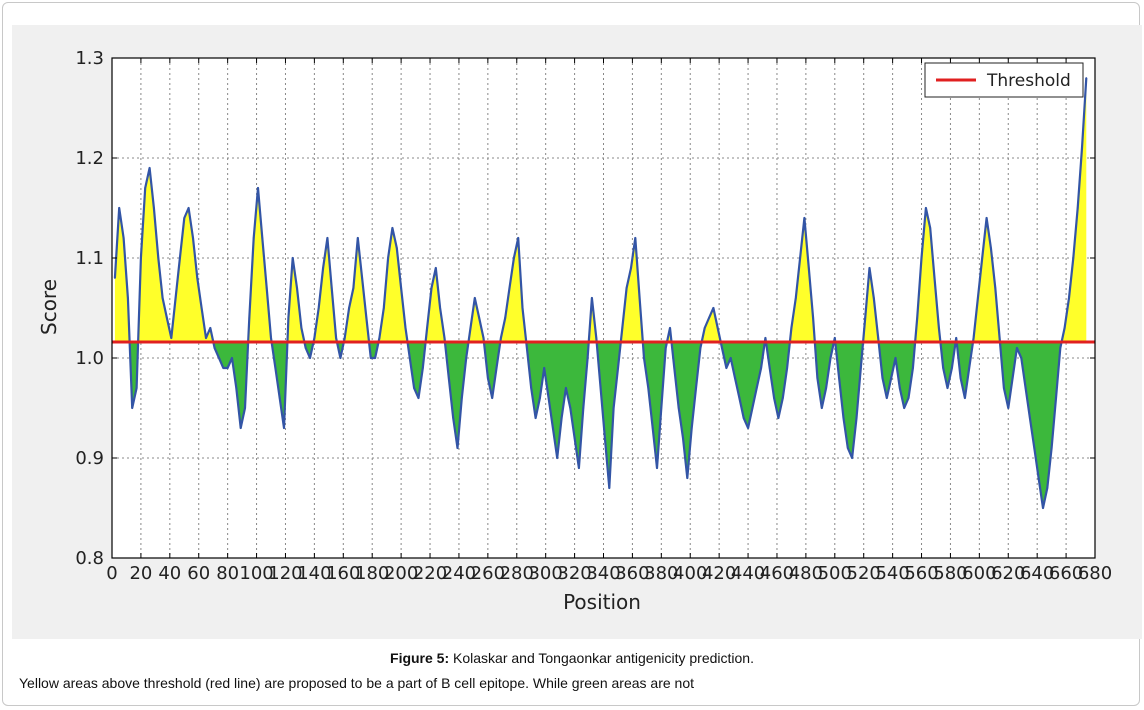  I want to click on x-tick-label: 80, so click(227, 573).